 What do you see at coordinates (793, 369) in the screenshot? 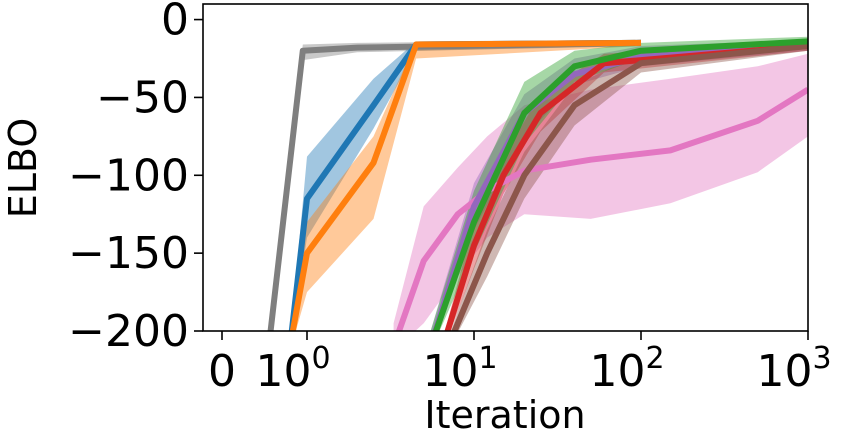
I see `x-tick-label-4: 10³` at bounding box center [793, 369].